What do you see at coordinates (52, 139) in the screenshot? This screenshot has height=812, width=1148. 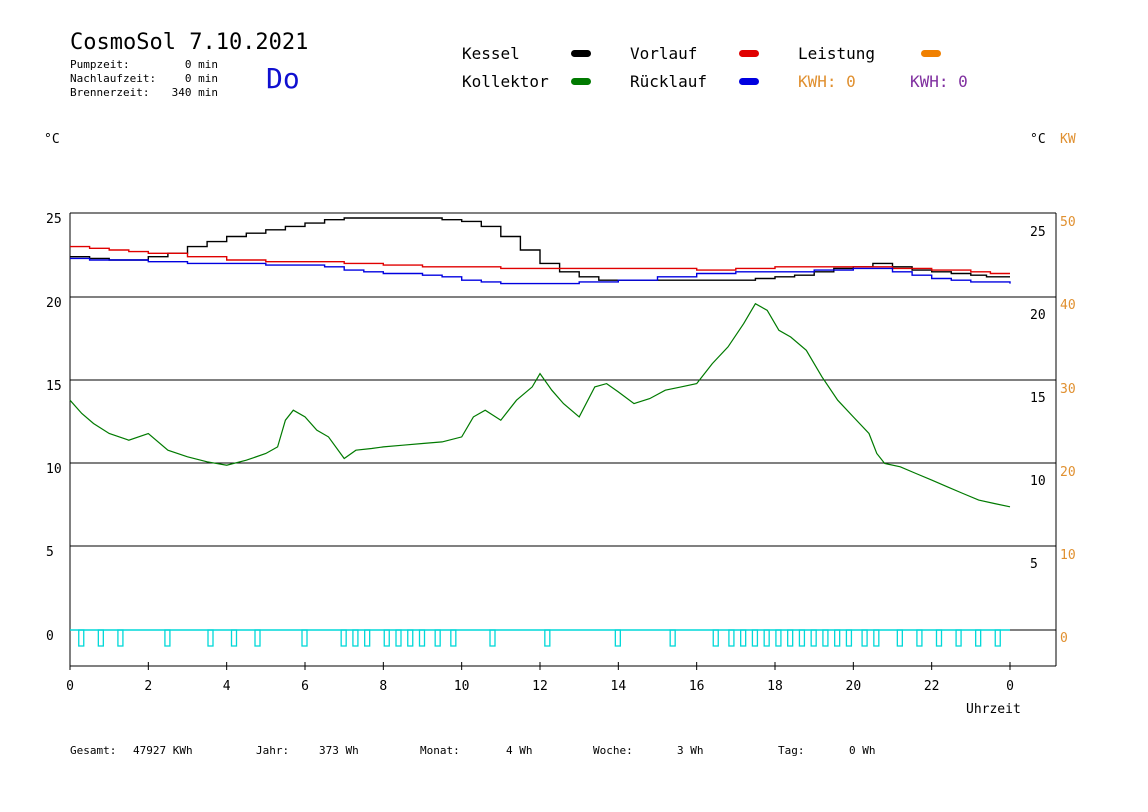 I see `left-unit-label: °C` at bounding box center [52, 139].